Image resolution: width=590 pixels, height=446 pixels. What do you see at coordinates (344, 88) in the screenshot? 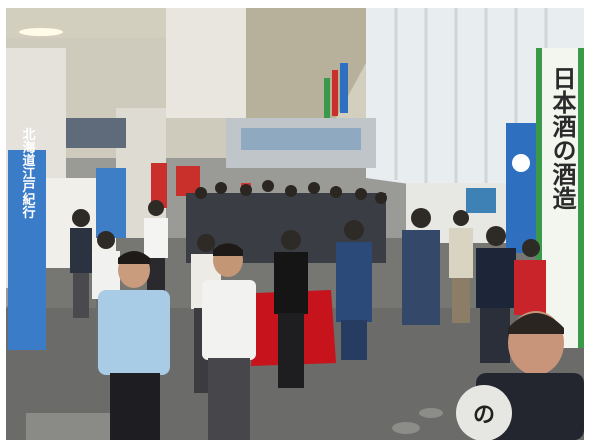
I see `flag-blue` at bounding box center [344, 88].